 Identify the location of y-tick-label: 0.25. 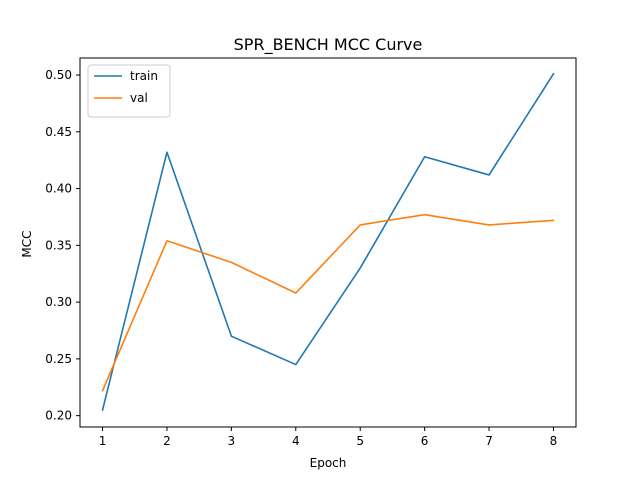
(58, 359).